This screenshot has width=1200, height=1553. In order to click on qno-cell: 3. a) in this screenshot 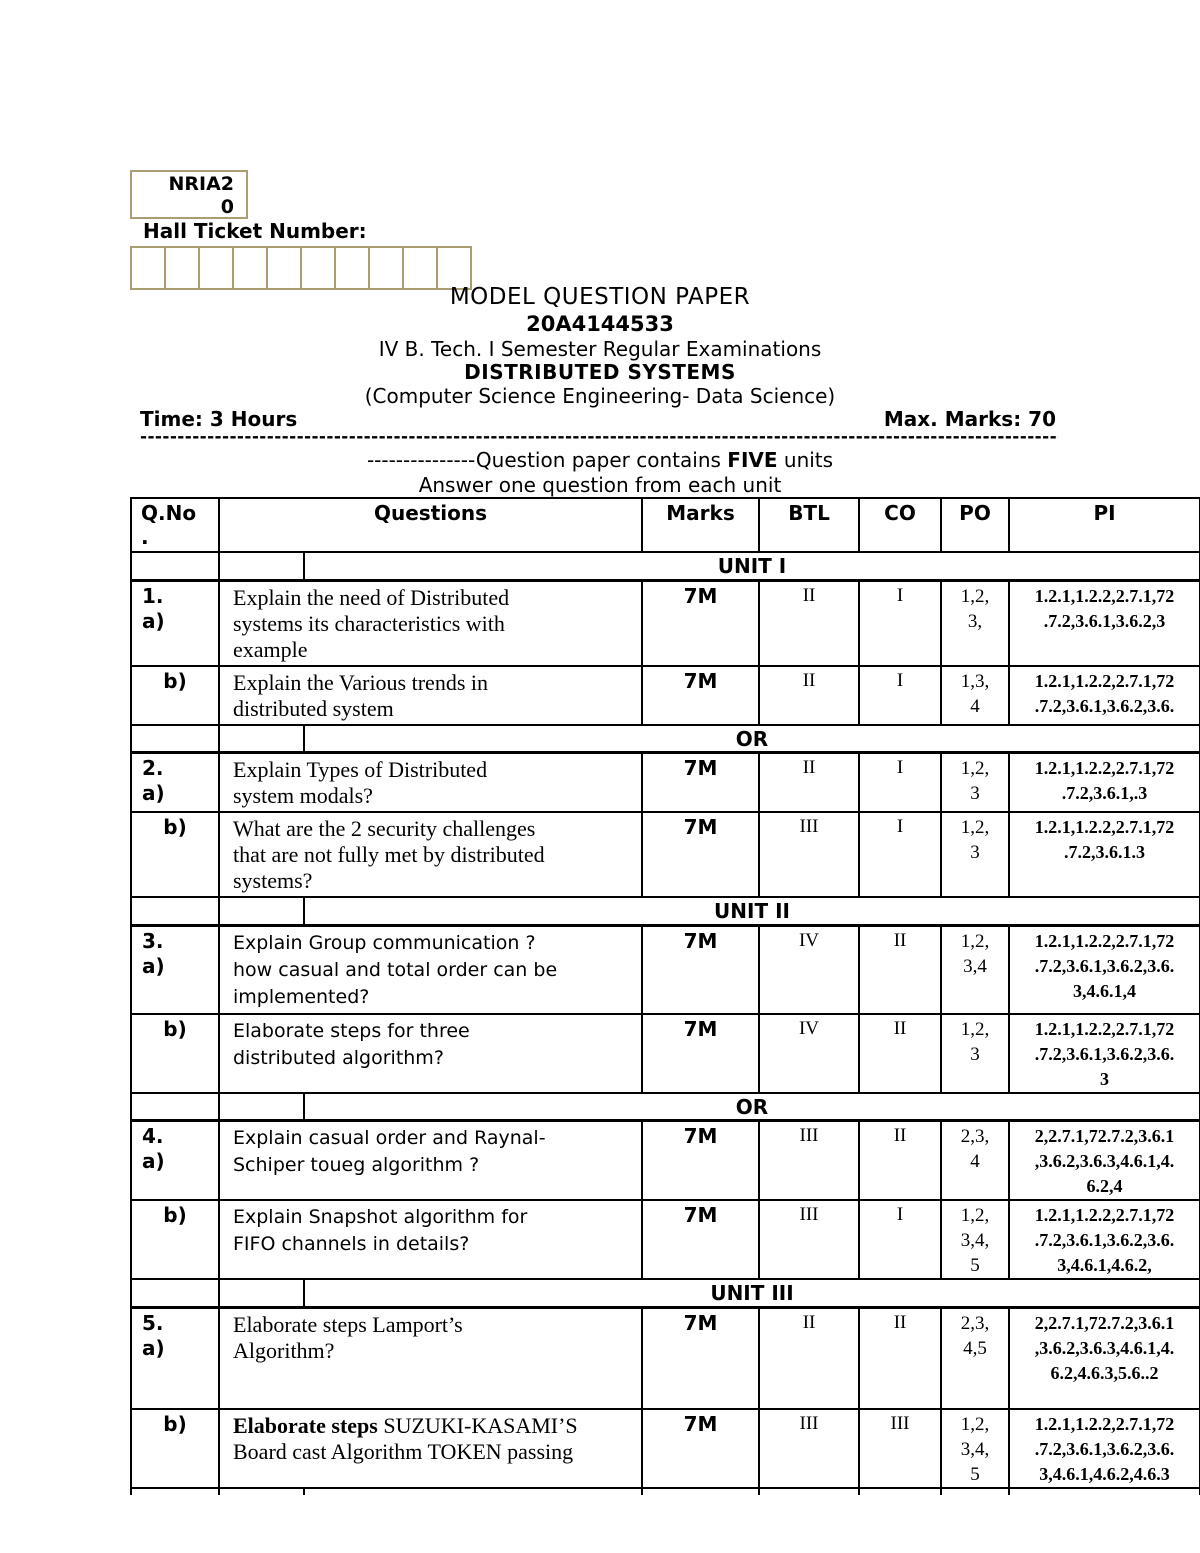, I will do `click(175, 969)`.